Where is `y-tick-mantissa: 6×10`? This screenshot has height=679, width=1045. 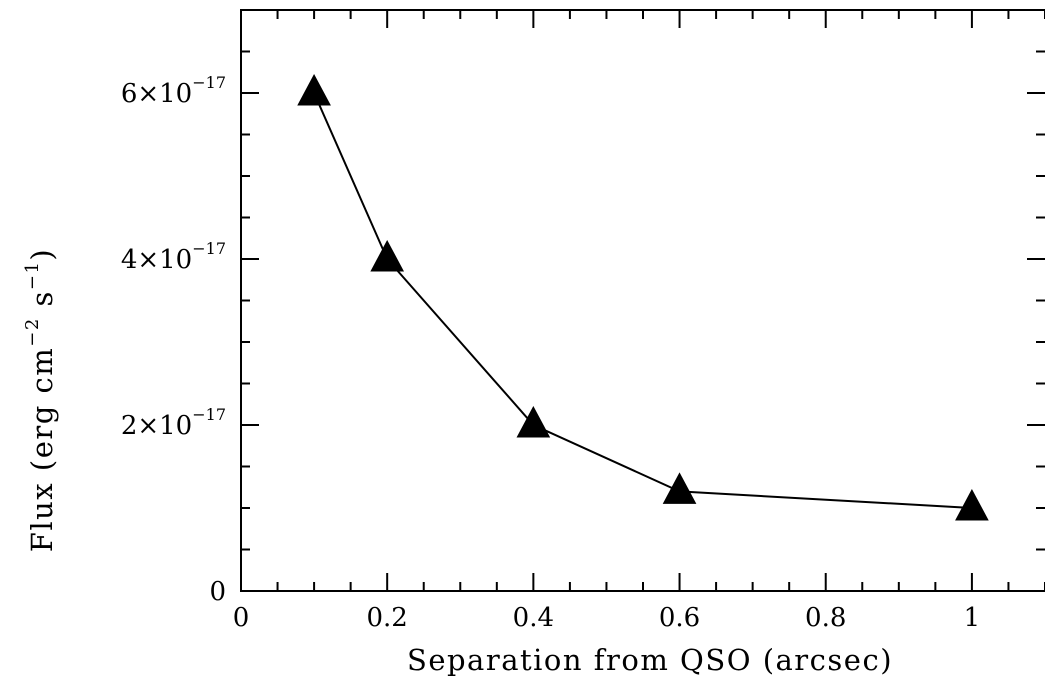
y-tick-mantissa: 6×10 is located at coordinates (156, 94).